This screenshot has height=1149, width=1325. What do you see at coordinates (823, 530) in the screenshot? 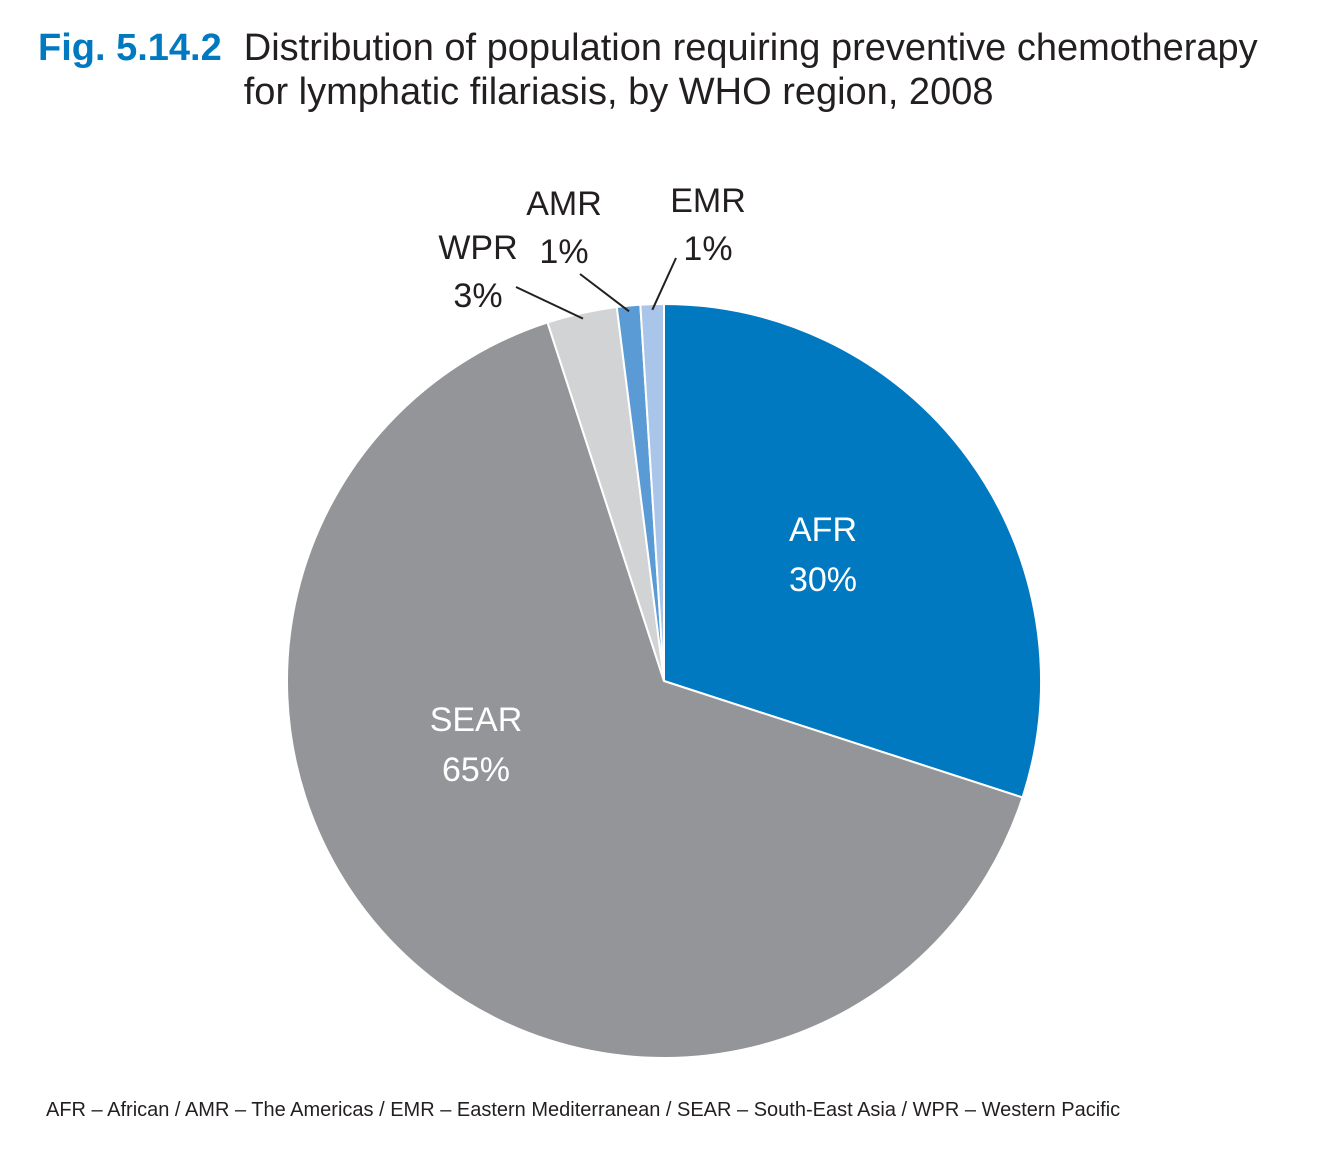
I see `slice-label-afr: AFR` at bounding box center [823, 530].